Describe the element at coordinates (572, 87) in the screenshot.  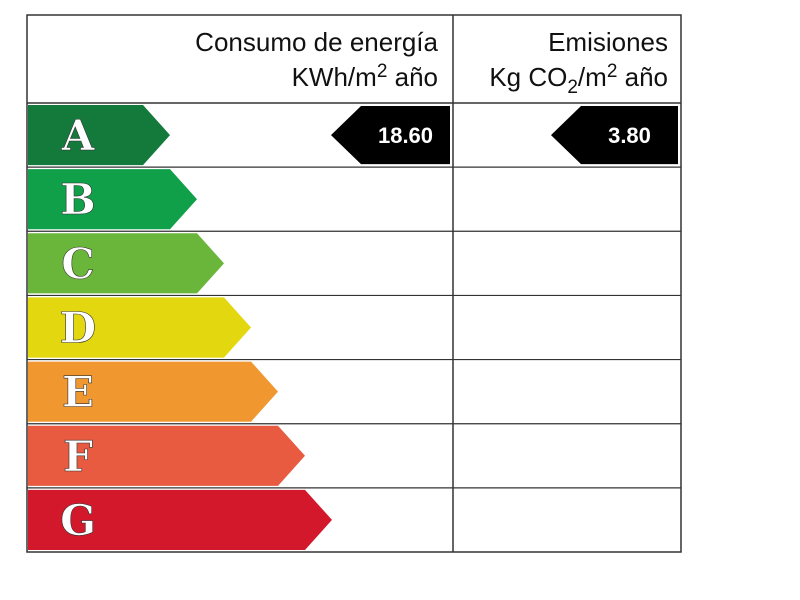
I see `unit-sub: 2` at that location.